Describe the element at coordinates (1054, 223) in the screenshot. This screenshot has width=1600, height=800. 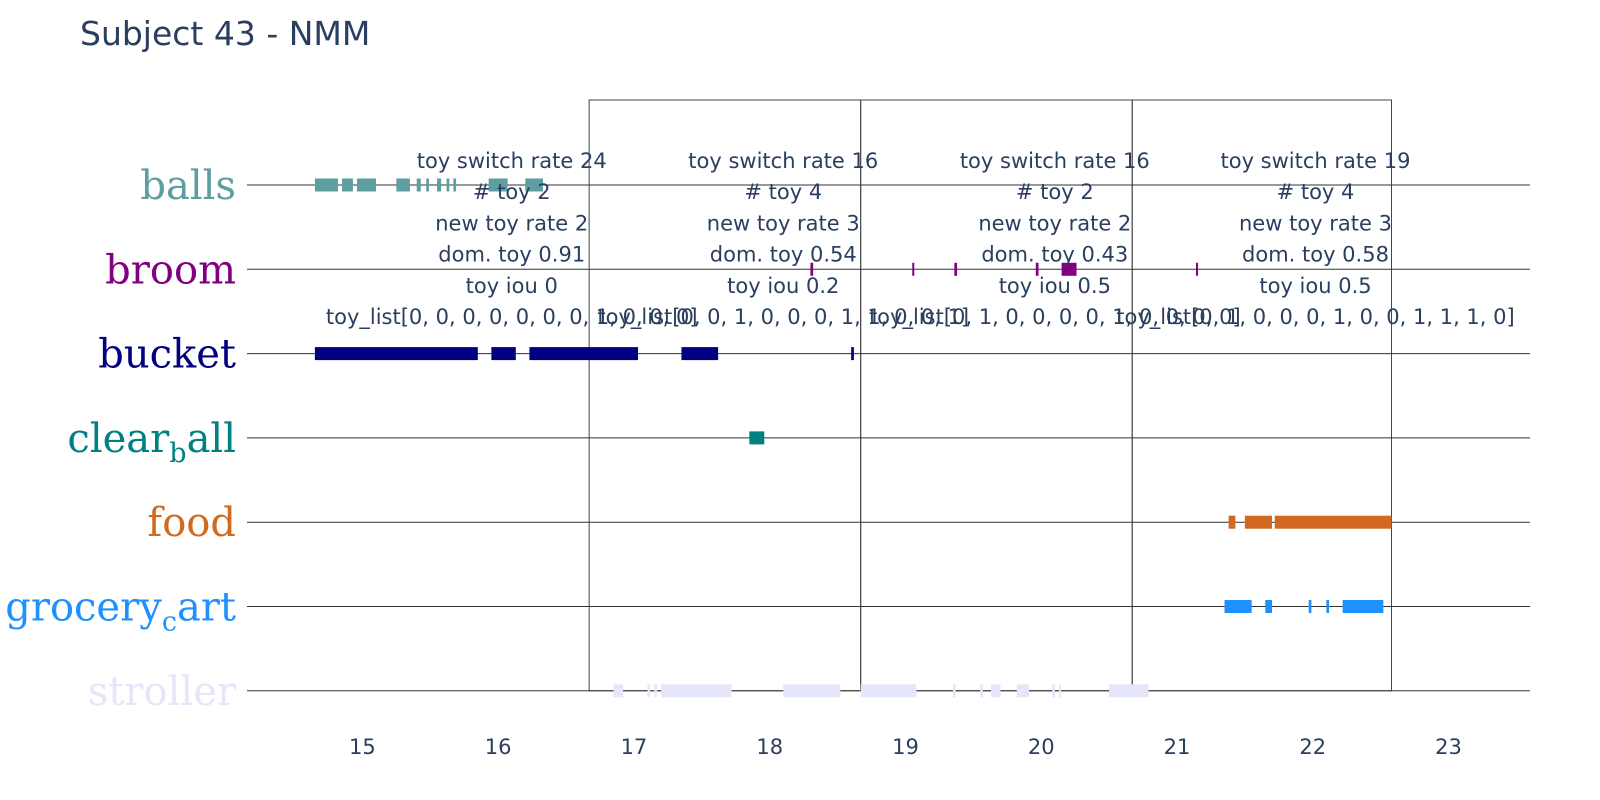
I see `annotation-window-3-line-3: new toy rate 2` at that location.